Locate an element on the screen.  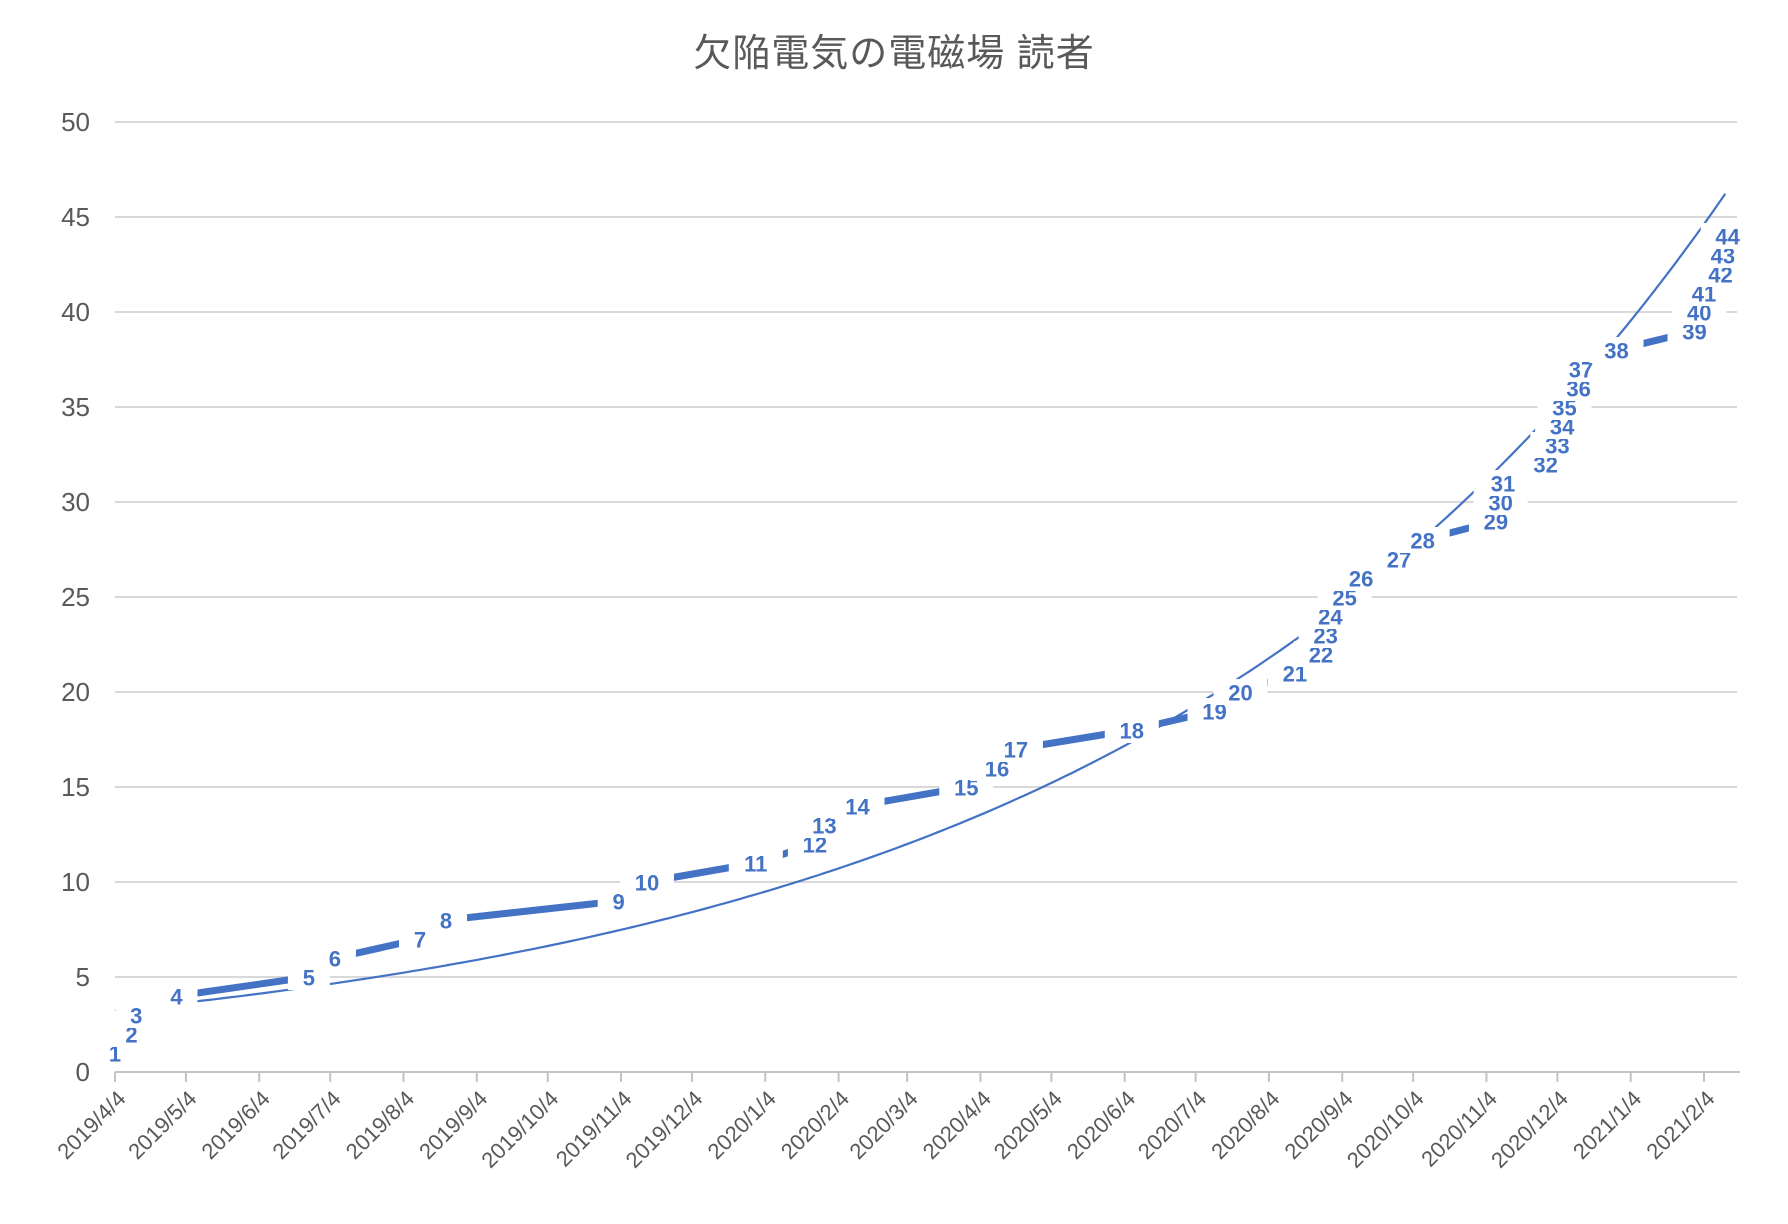
y-axis-tick-label: 35 is located at coordinates (75, 407).